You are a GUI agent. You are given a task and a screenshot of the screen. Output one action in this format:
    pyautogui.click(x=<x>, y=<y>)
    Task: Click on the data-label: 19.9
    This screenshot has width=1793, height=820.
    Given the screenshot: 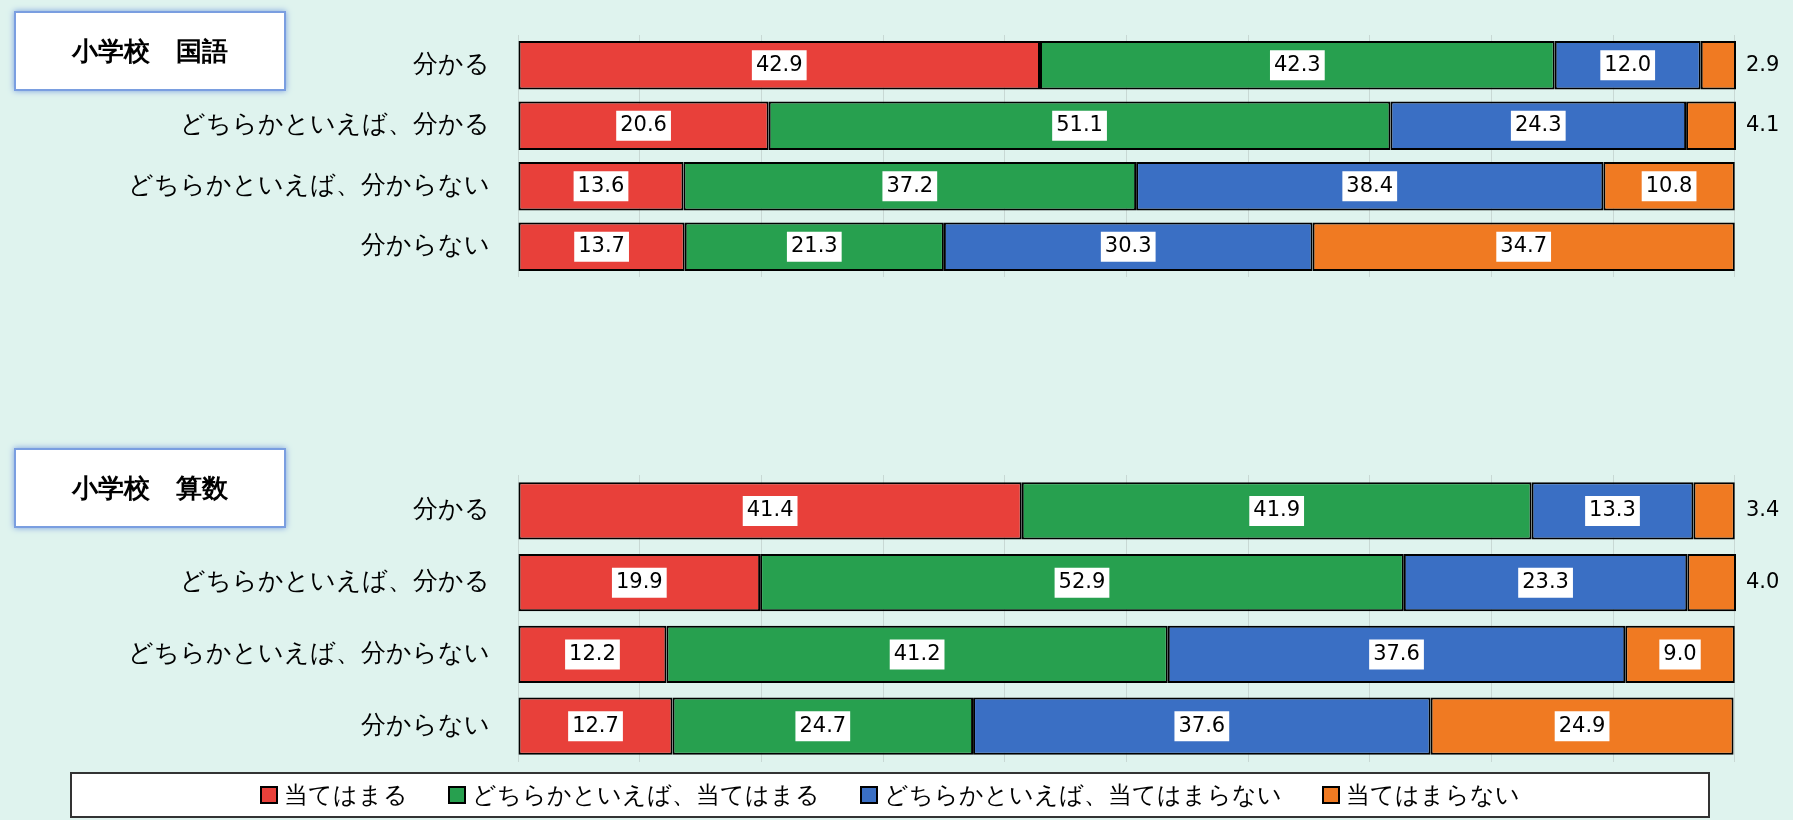 What is the action you would take?
    pyautogui.click(x=639, y=581)
    